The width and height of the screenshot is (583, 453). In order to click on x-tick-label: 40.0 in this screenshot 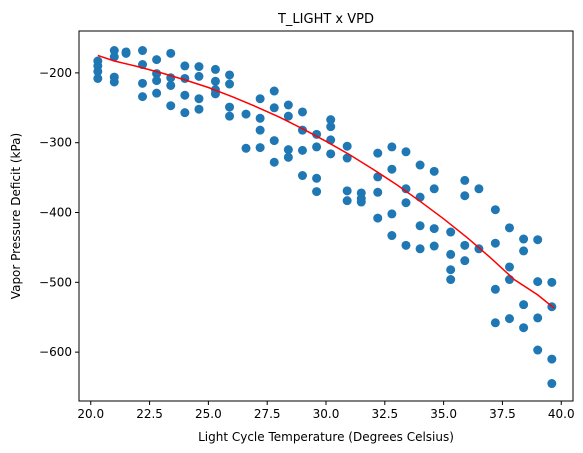, I will do `click(561, 414)`.